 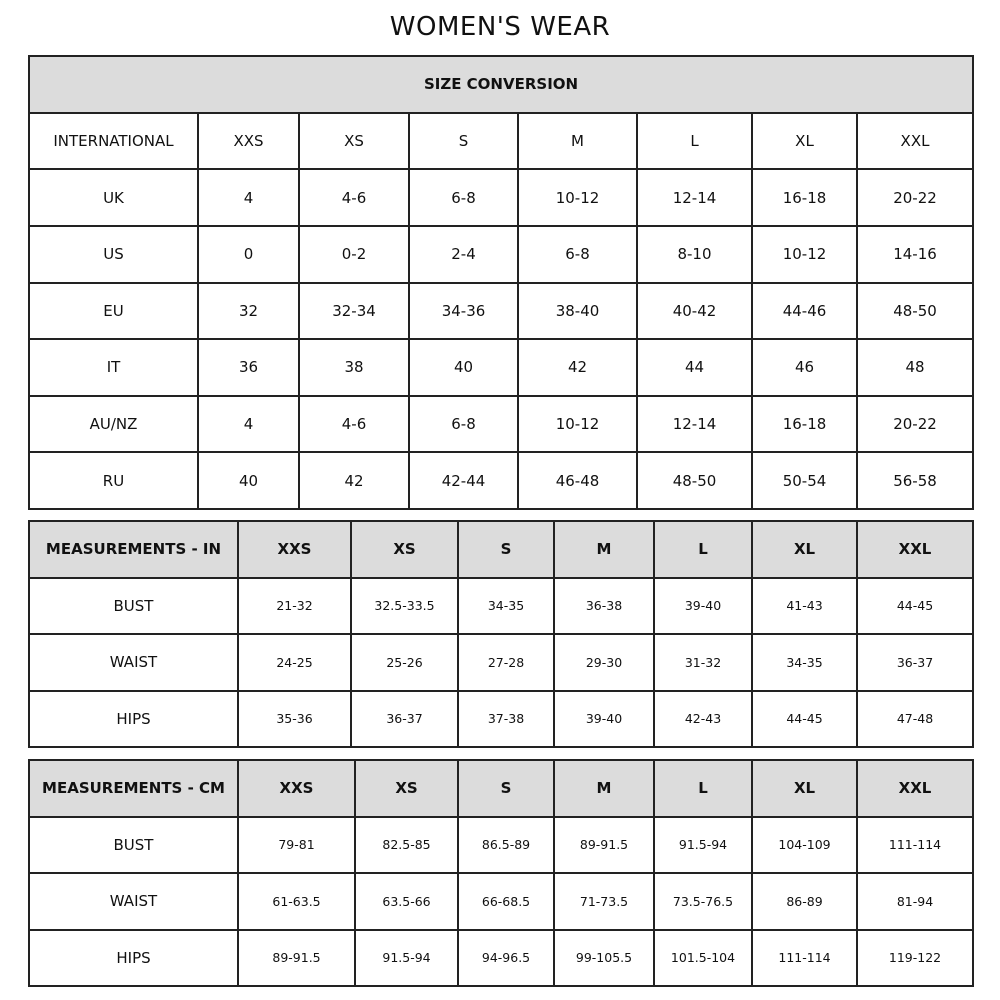 I want to click on table-cell: 8-10, so click(x=694, y=254).